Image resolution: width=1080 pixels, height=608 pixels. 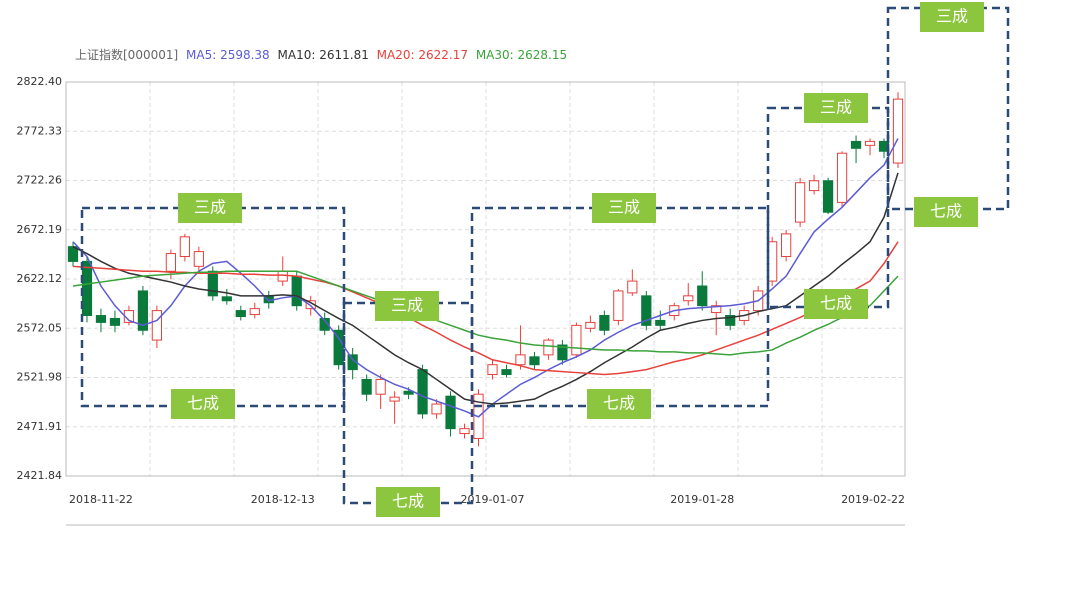 I want to click on y-tick-label: 2572.05, so click(x=40, y=327).